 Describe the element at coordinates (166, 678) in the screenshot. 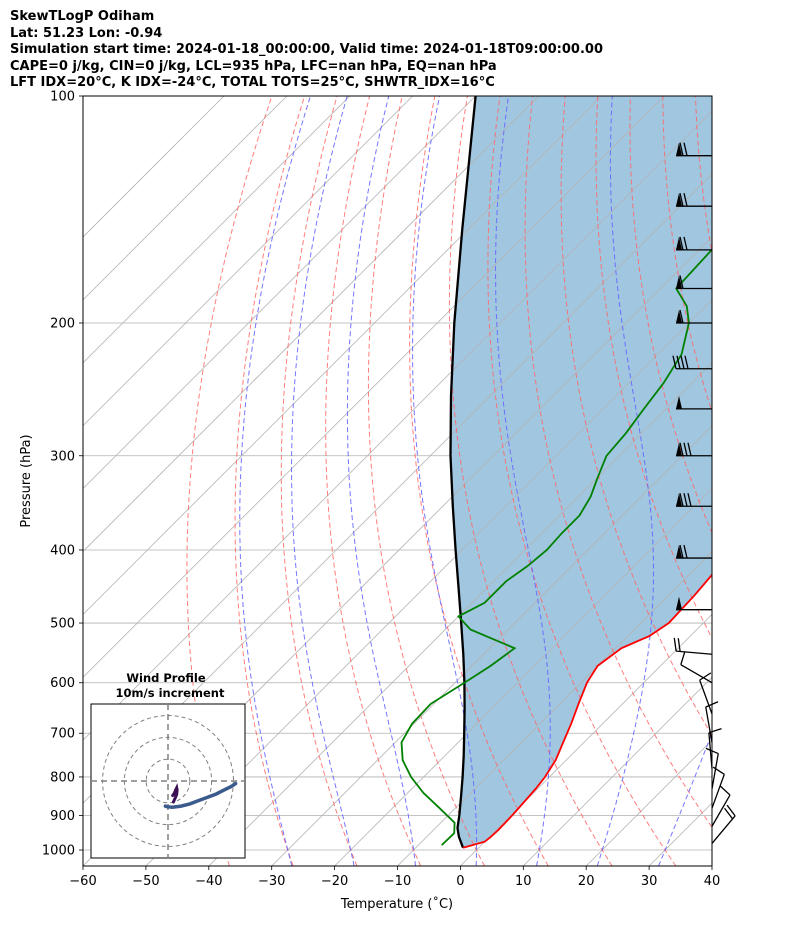

I see `hodograph-title: Wind Profile` at that location.